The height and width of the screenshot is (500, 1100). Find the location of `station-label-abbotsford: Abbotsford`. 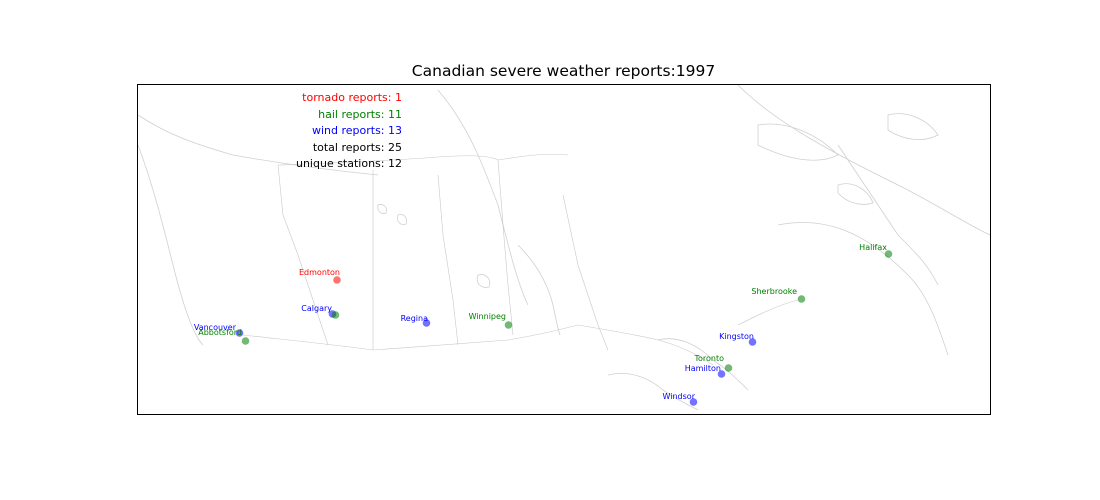

station-label-abbotsford: Abbotsford is located at coordinates (220, 332).